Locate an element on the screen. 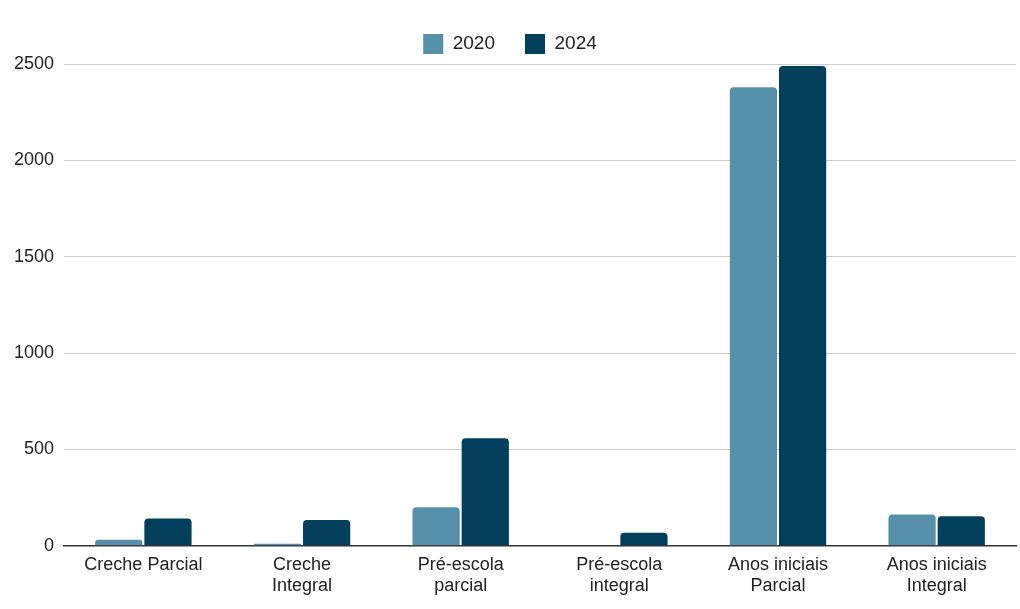 This screenshot has width=1020, height=609. y-tick-label: 2000 is located at coordinates (34, 159).